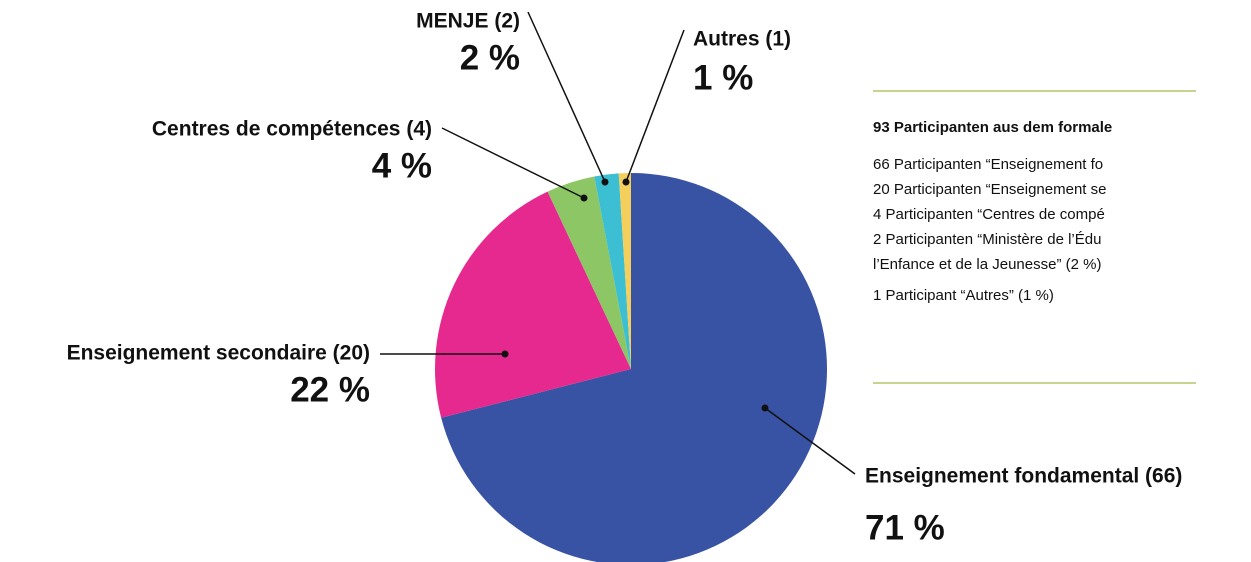 The width and height of the screenshot is (1251, 562). I want to click on slice-percent: 4 %, so click(402, 165).